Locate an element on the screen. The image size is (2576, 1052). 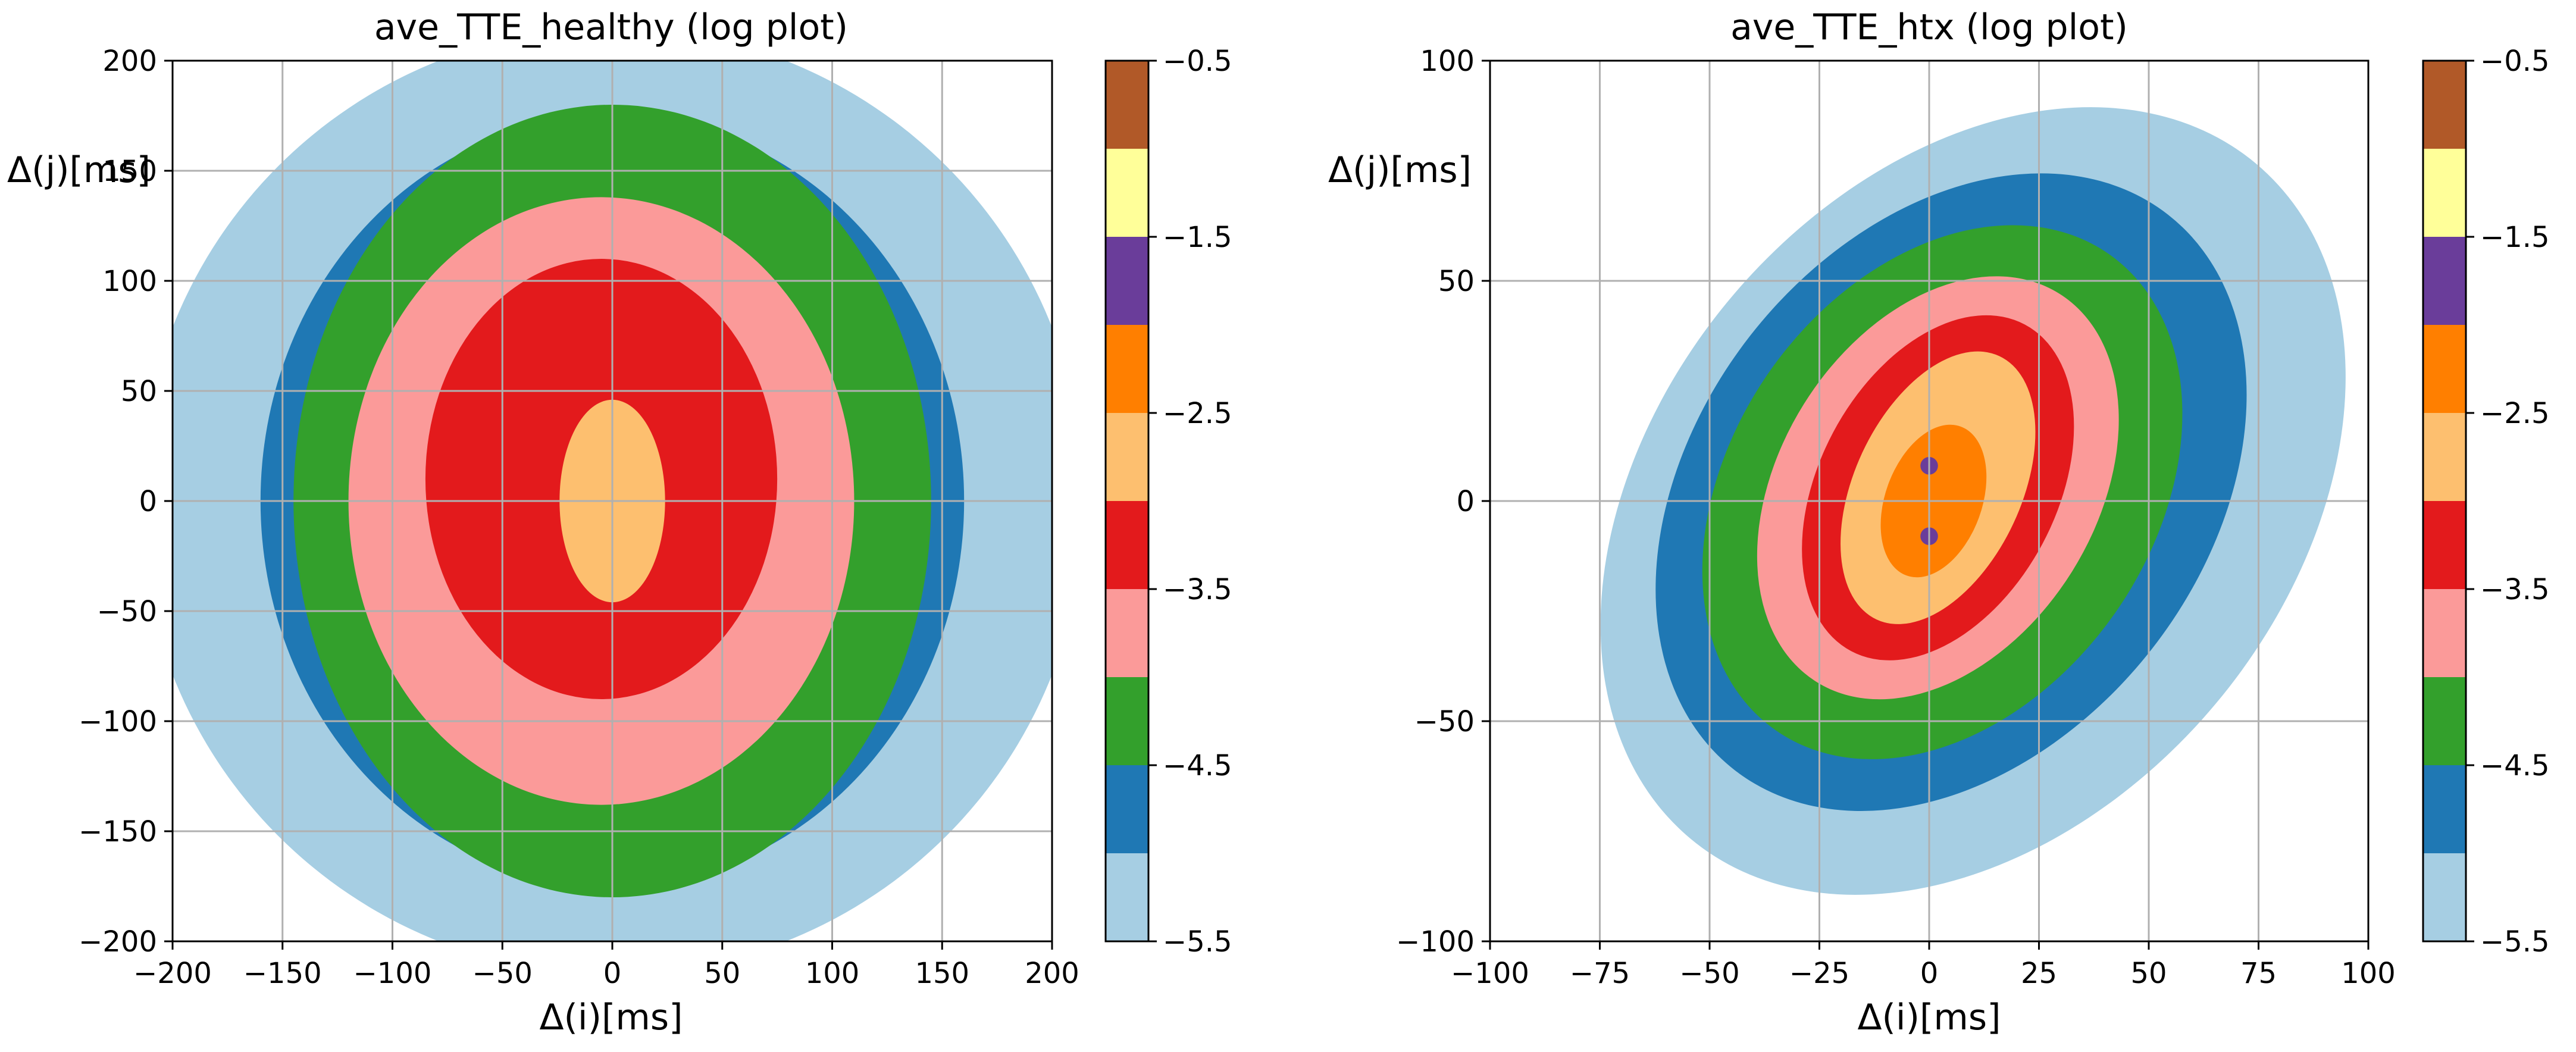
x-tick-label: 200 is located at coordinates (1052, 973).